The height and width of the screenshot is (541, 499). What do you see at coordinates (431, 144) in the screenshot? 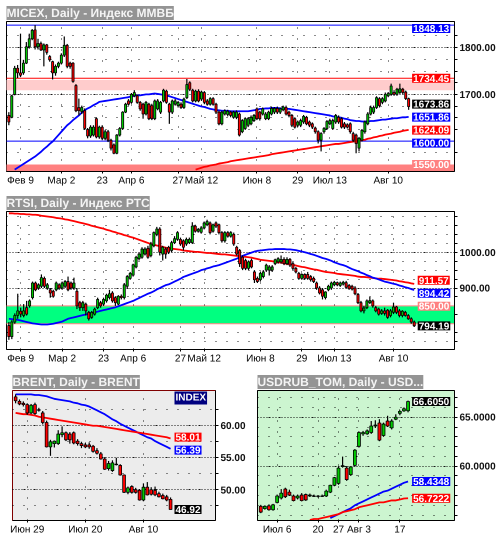
I see `ref-line-label: 1600.00` at bounding box center [431, 144].